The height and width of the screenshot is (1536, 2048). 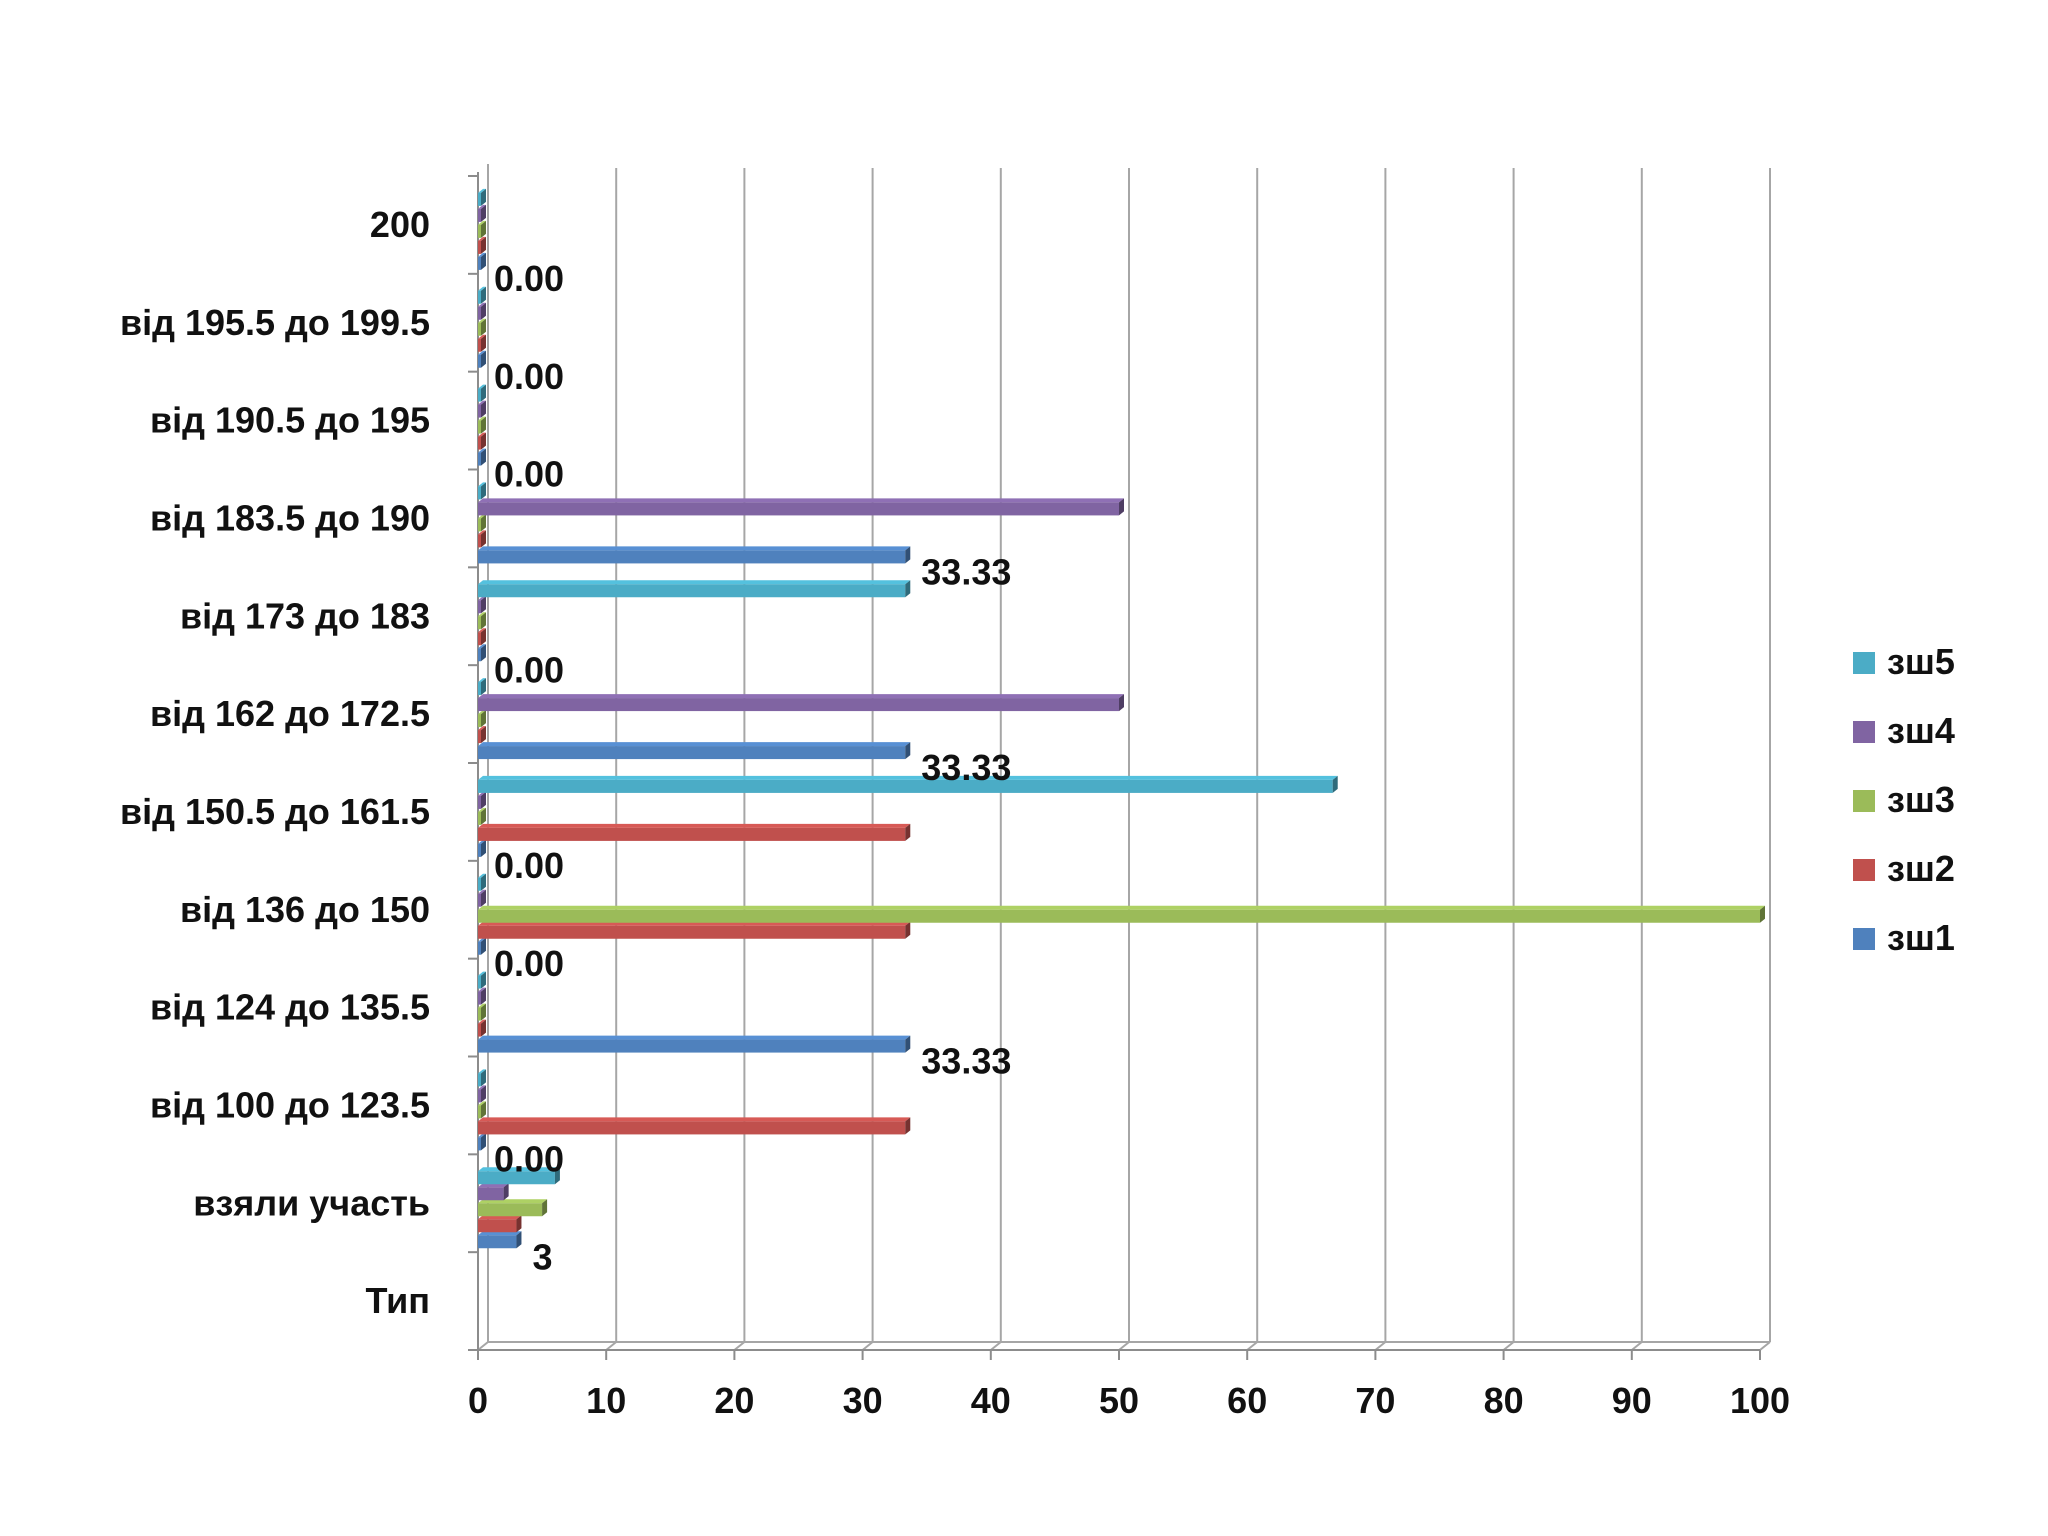 I want to click on bar-зш2-11, so click(x=482, y=245).